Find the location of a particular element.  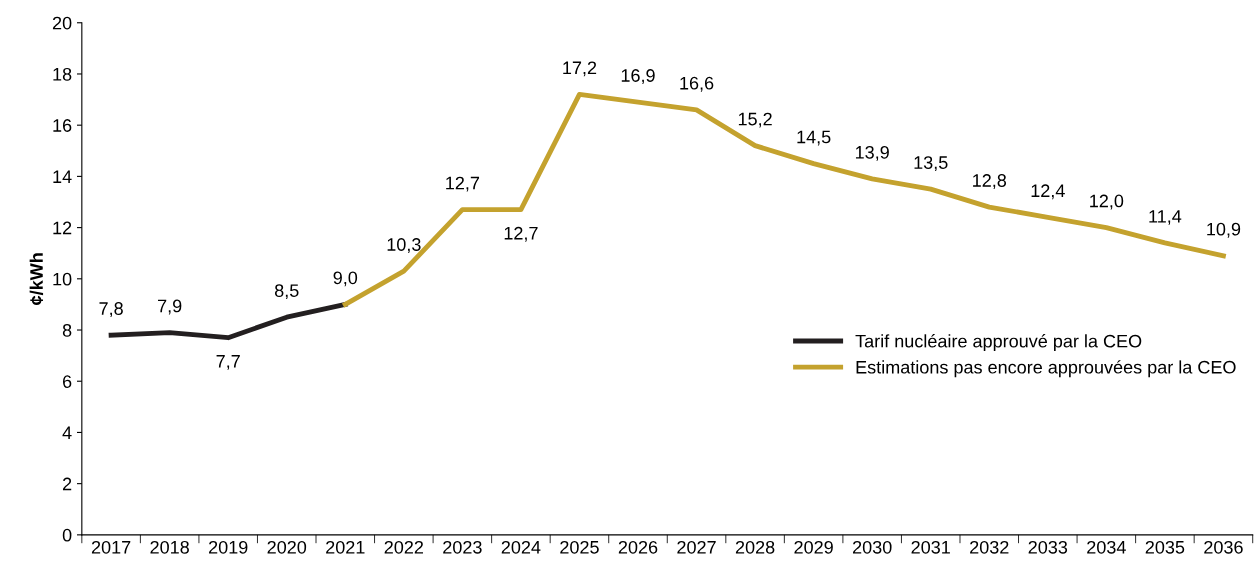

y-tick-label: 12 is located at coordinates (62, 228).